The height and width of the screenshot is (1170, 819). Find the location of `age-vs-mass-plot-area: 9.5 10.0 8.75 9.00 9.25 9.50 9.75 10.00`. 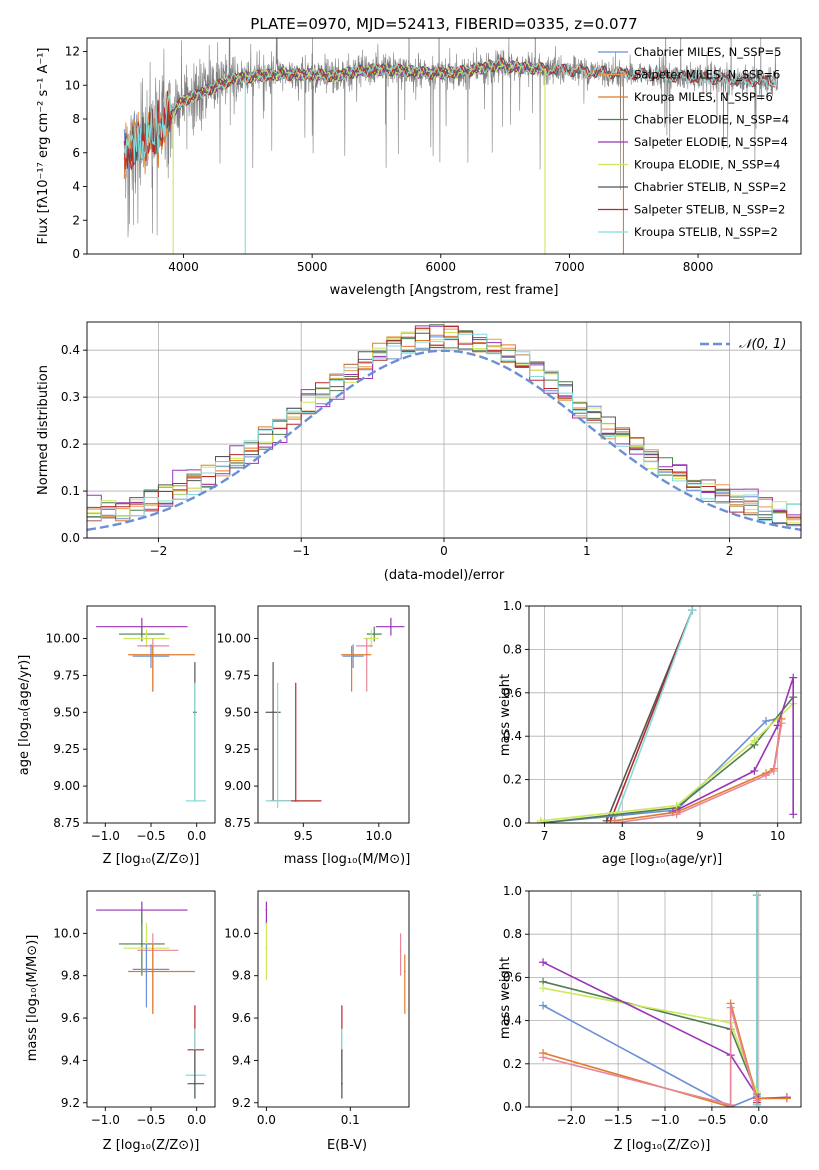

age-vs-mass-plot-area: 9.5 10.0 8.75 9.00 9.25 9.50 9.75 10.00 is located at coordinates (313, 724).